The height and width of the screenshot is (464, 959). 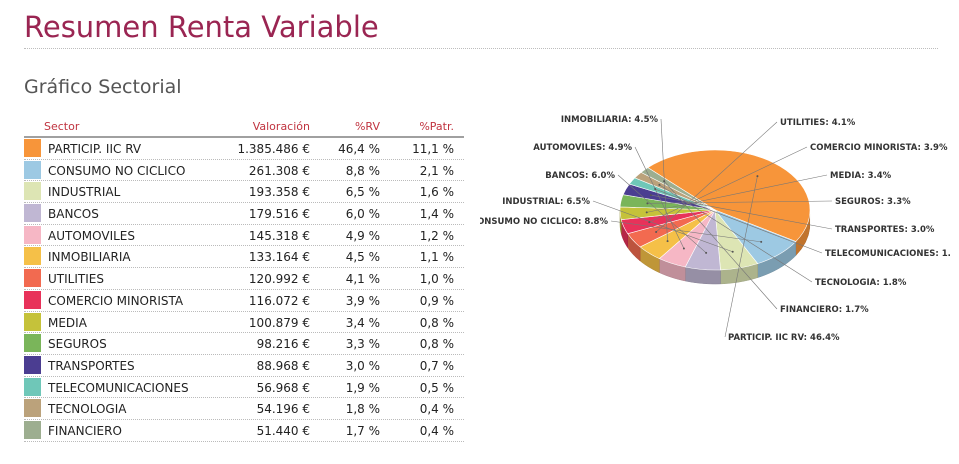 I want to click on pie-slice-label: BANCOS: 6.0%, so click(x=580, y=176).